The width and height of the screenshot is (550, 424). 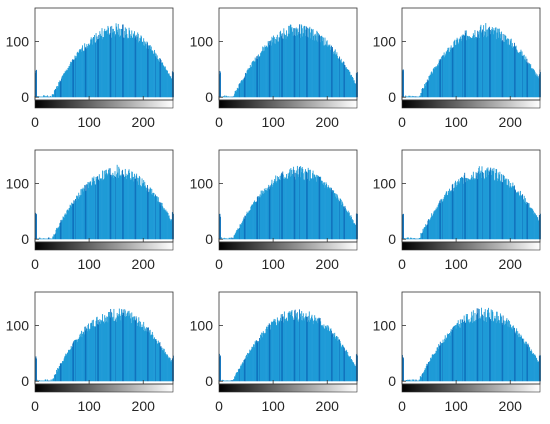 I want to click on histogram-bars, so click(x=104, y=345).